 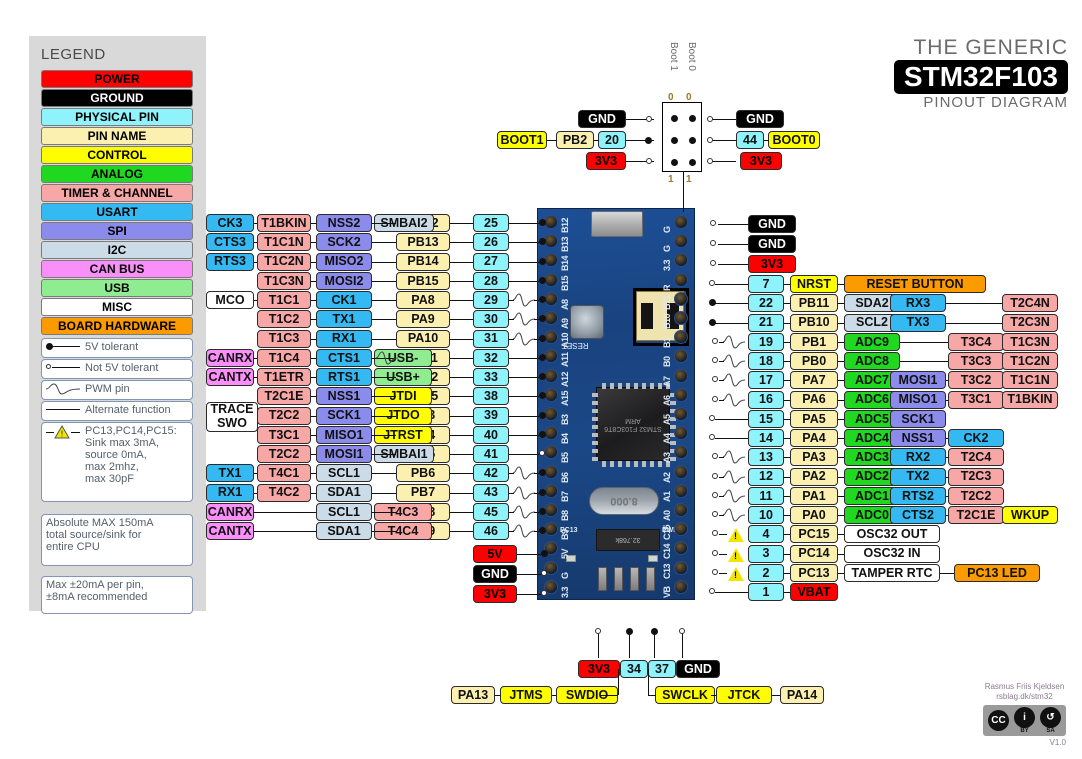 What do you see at coordinates (995, 102) in the screenshot?
I see `title-line3: PINOUT DIAGRAM` at bounding box center [995, 102].